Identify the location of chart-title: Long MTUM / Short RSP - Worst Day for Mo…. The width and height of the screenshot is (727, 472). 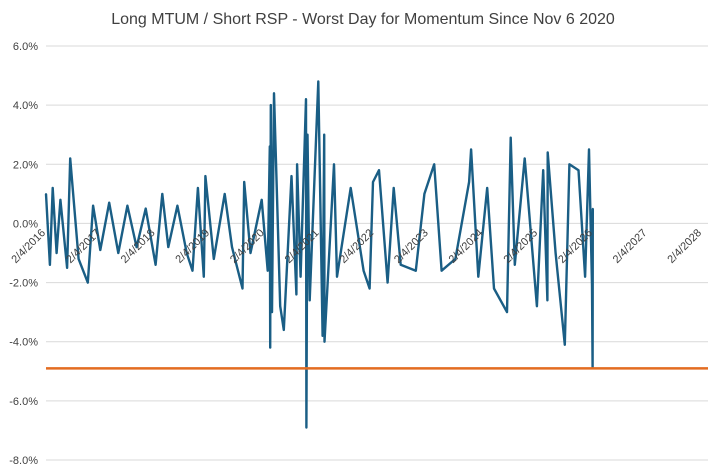
(363, 19).